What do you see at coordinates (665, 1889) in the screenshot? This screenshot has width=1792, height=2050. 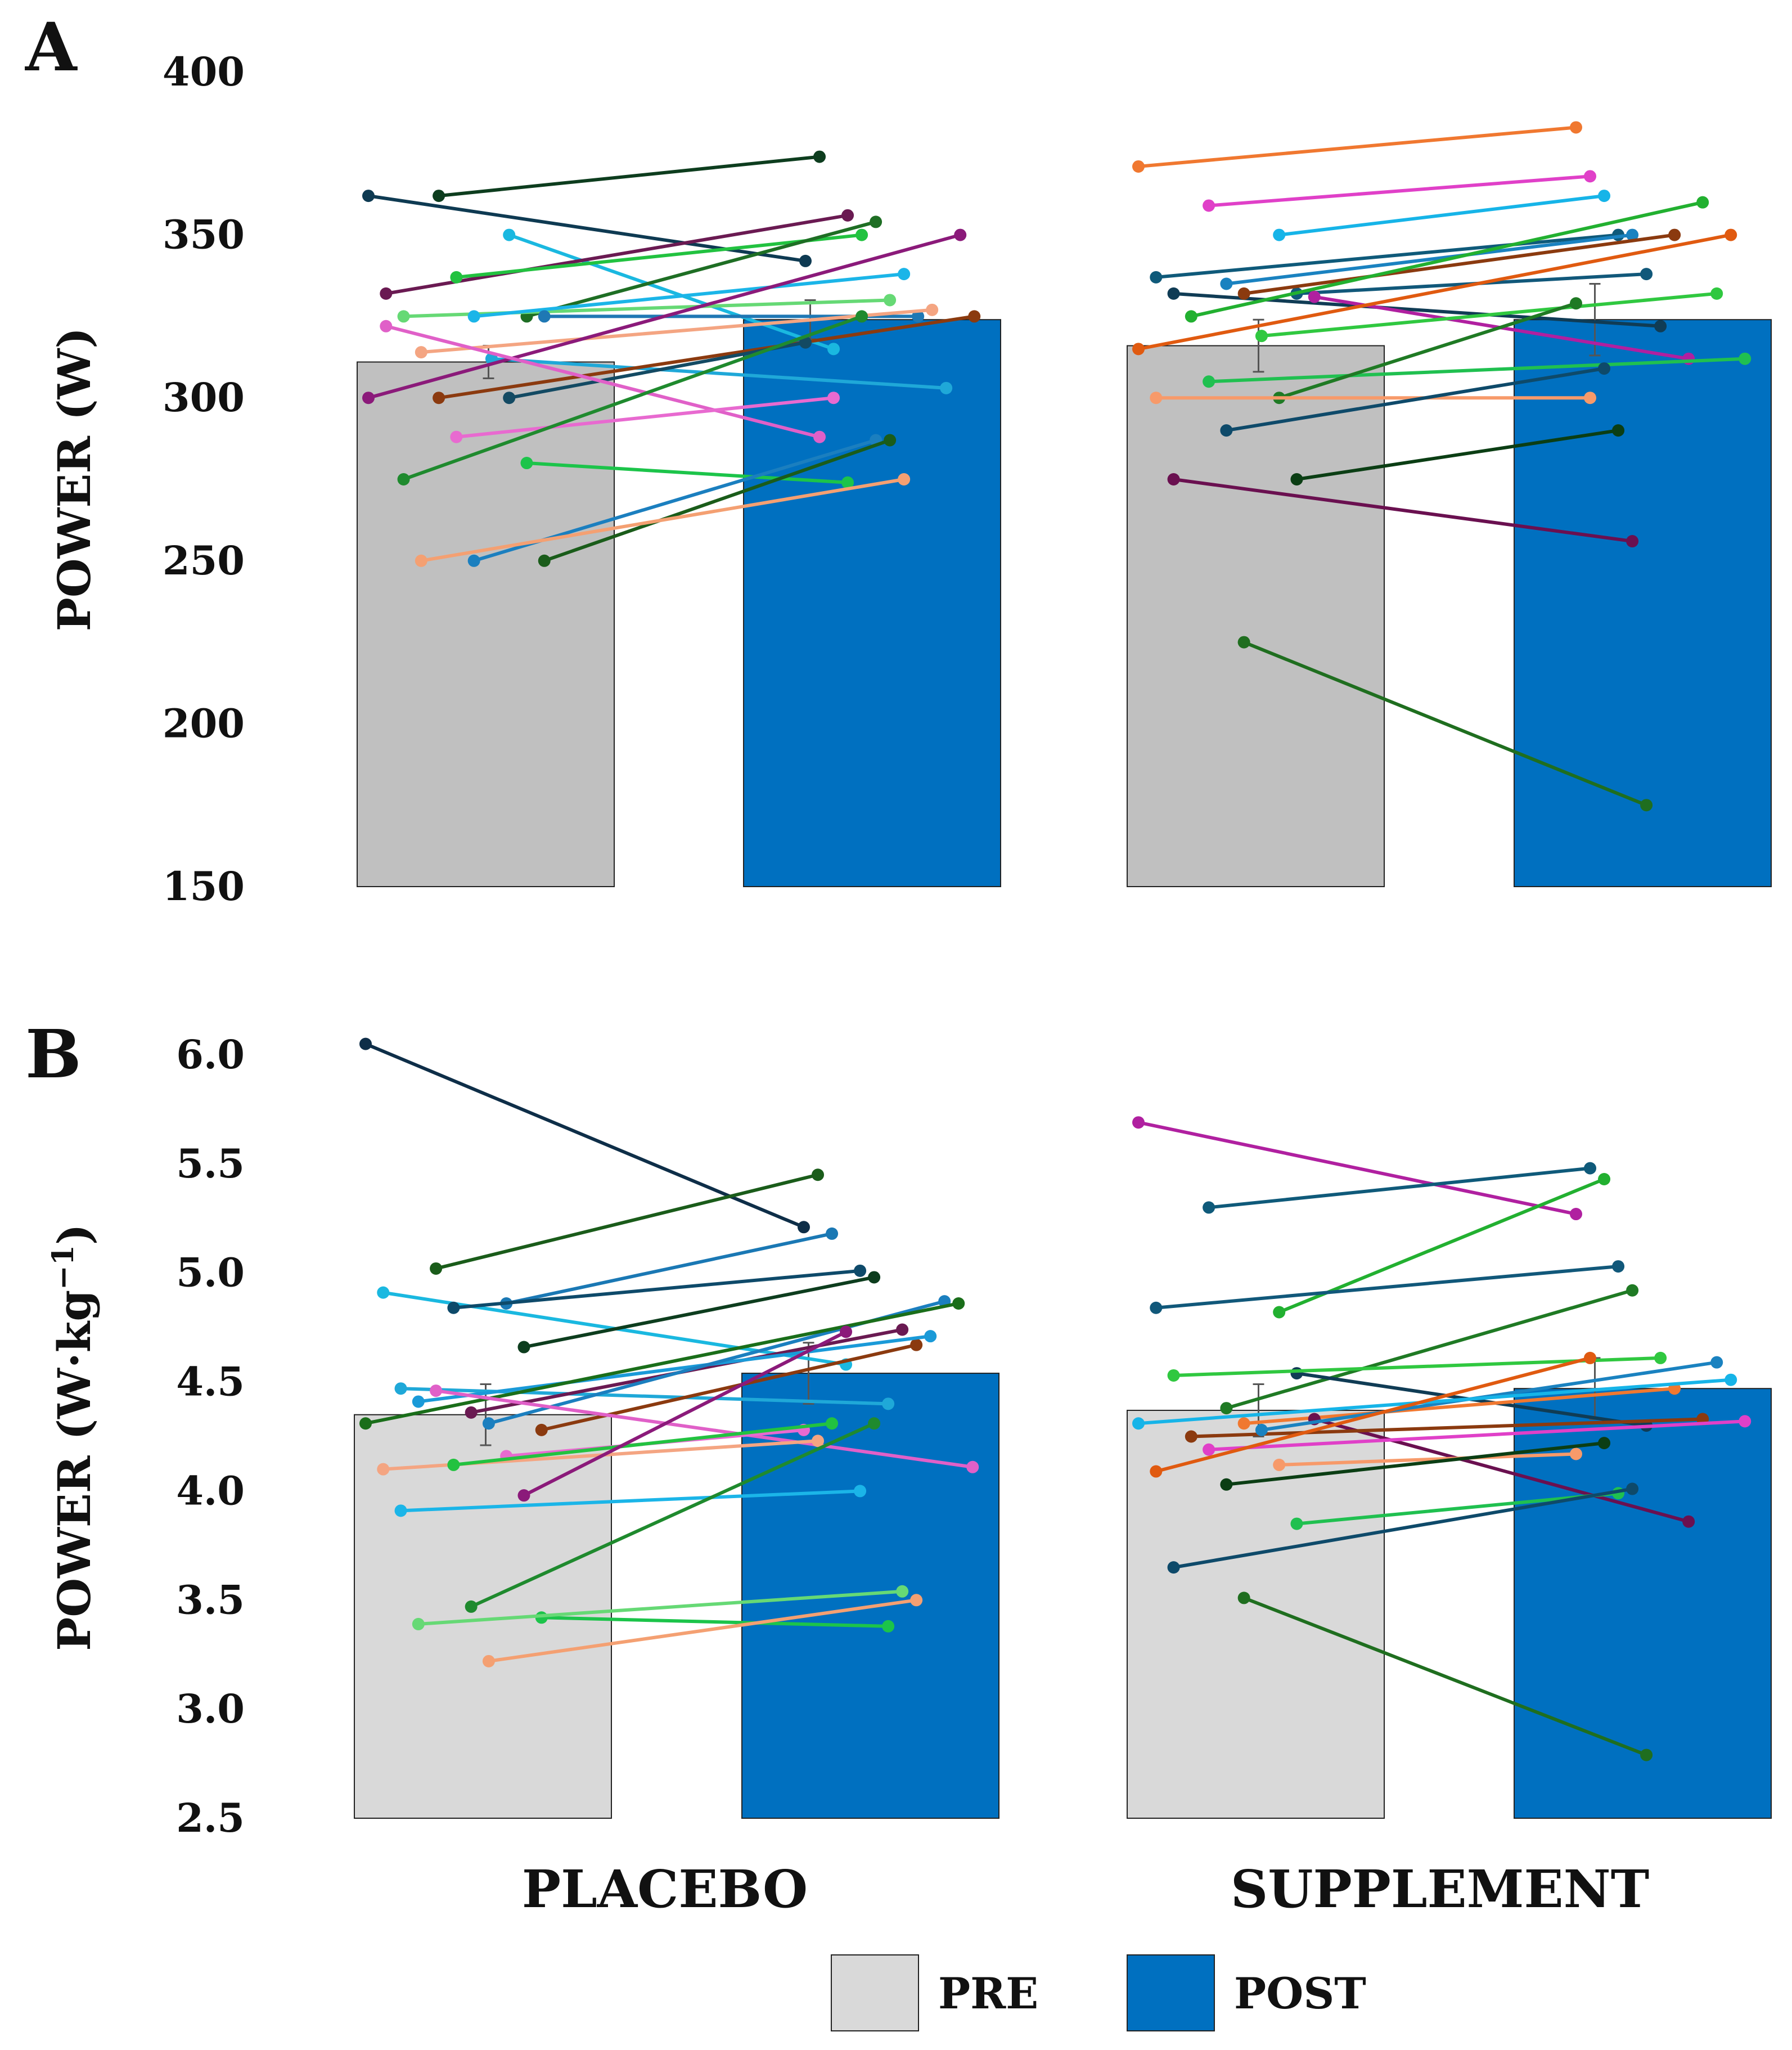 I see `x-category-label: PLACEBO` at bounding box center [665, 1889].